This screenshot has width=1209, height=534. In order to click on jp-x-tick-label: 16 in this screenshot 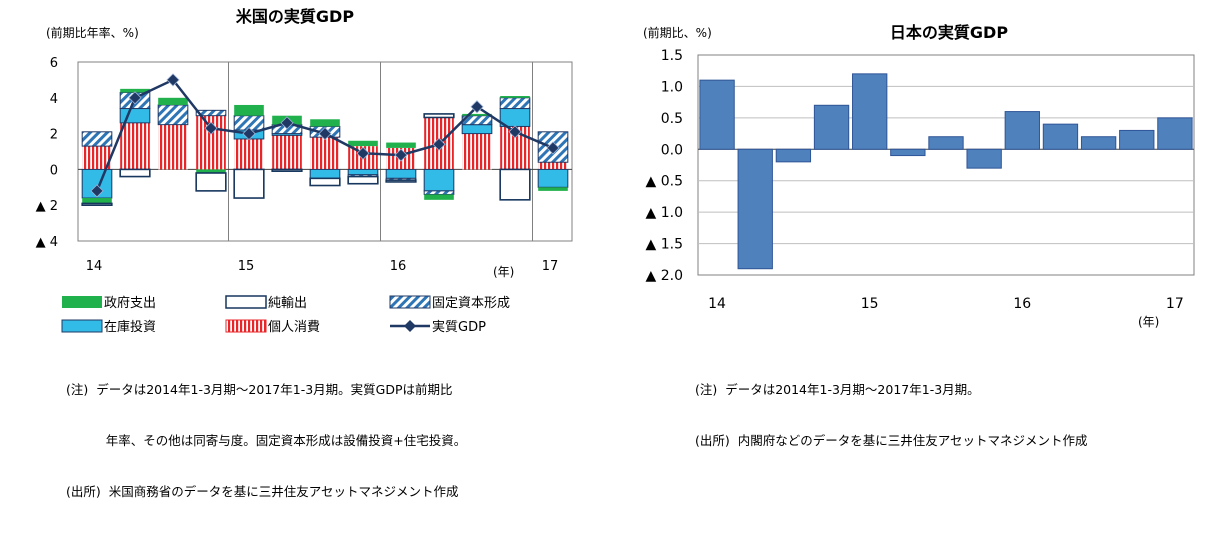, I will do `click(1022, 304)`.